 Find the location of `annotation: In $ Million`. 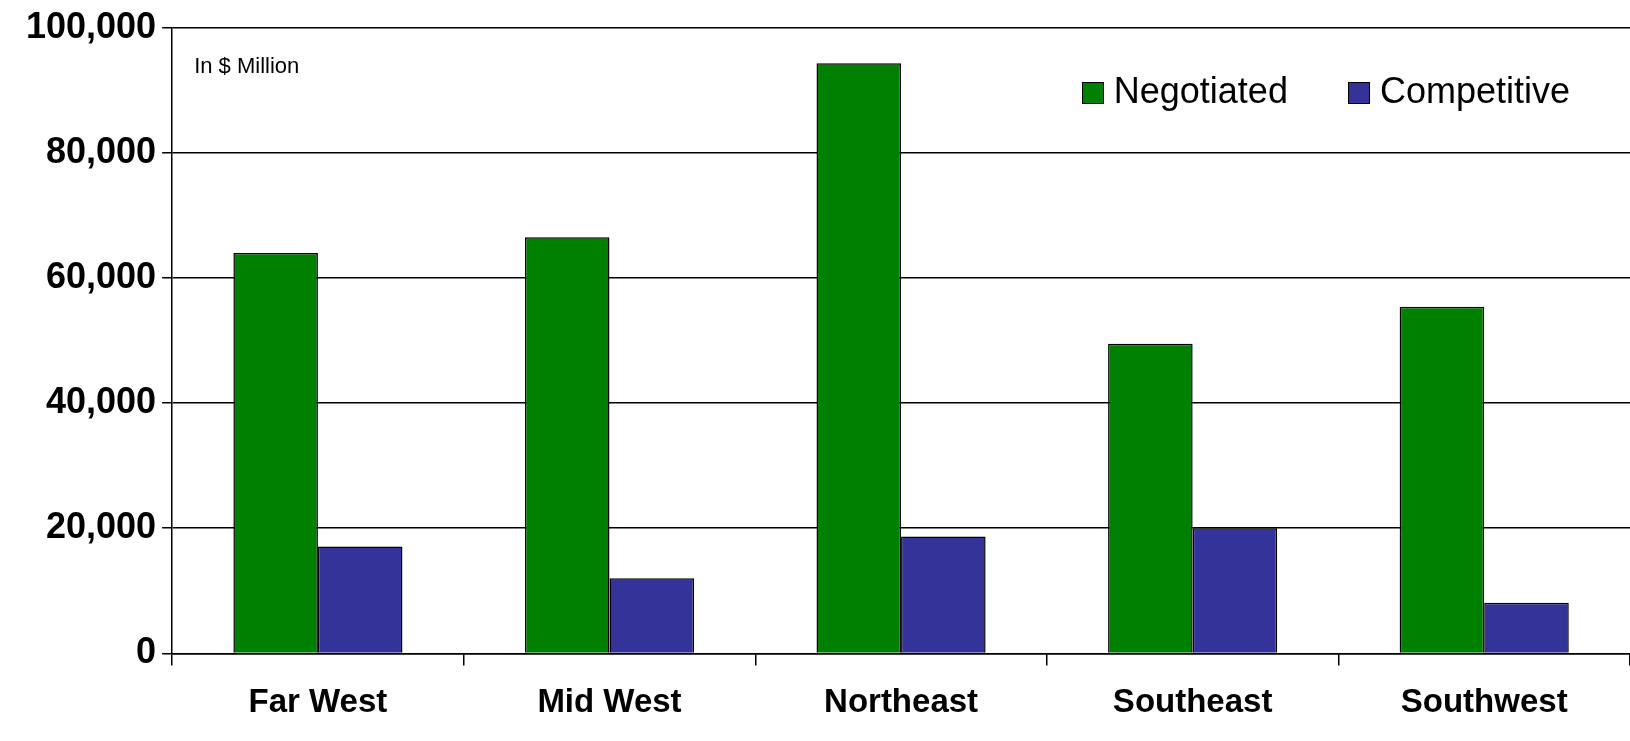

annotation: In $ Million is located at coordinates (247, 65).